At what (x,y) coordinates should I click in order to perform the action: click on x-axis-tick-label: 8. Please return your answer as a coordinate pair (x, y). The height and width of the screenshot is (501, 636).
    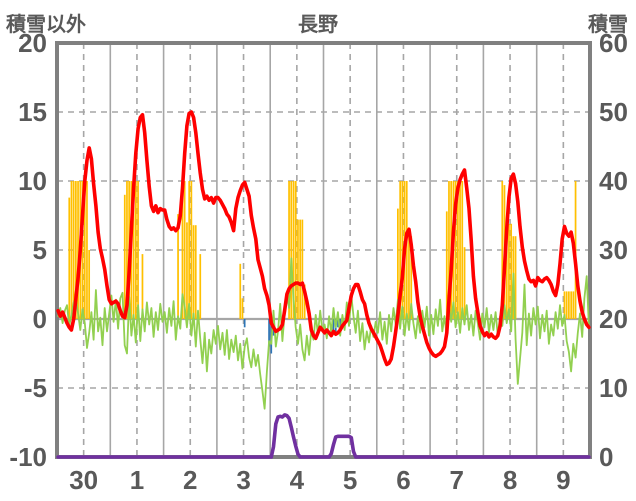
    Looking at the image, I should click on (510, 480).